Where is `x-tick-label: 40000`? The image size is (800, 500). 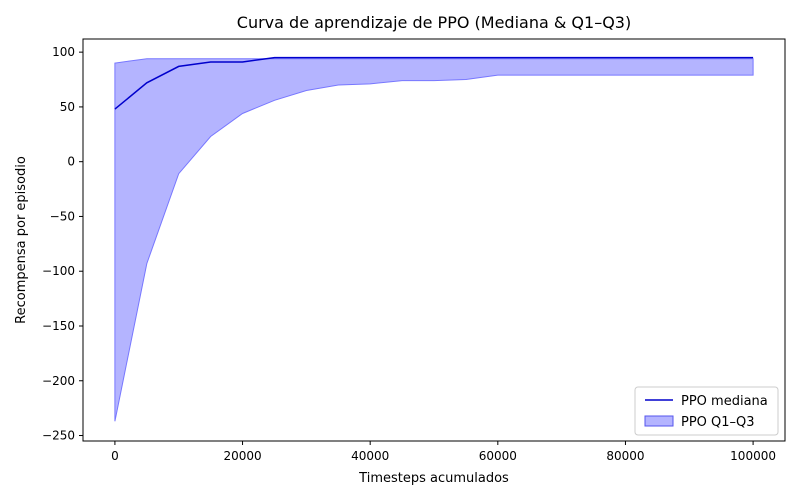
x-tick-label: 40000 is located at coordinates (370, 456).